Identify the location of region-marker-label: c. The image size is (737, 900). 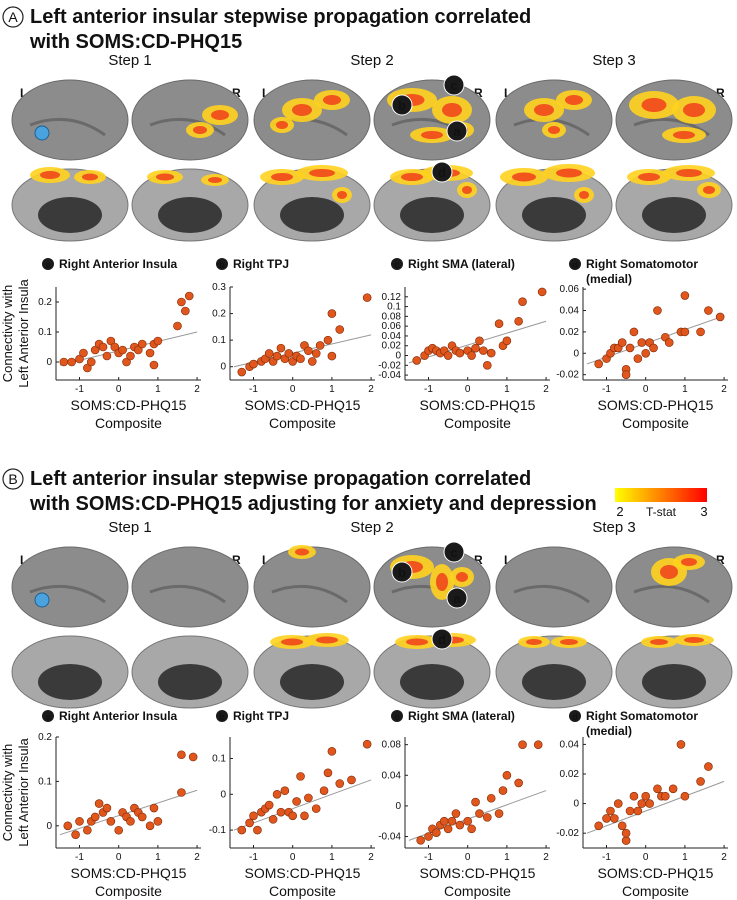
(453, 552).